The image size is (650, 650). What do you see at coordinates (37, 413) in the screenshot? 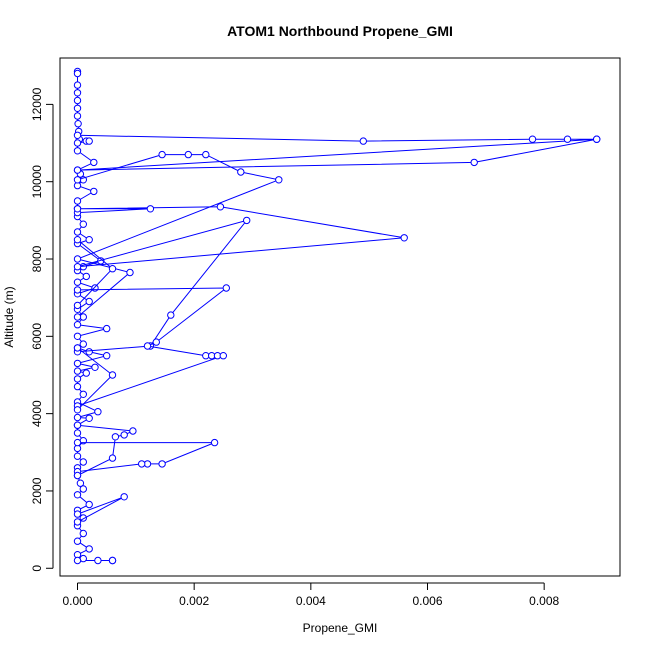
I see `y-tick-label: 4000` at bounding box center [37, 413].